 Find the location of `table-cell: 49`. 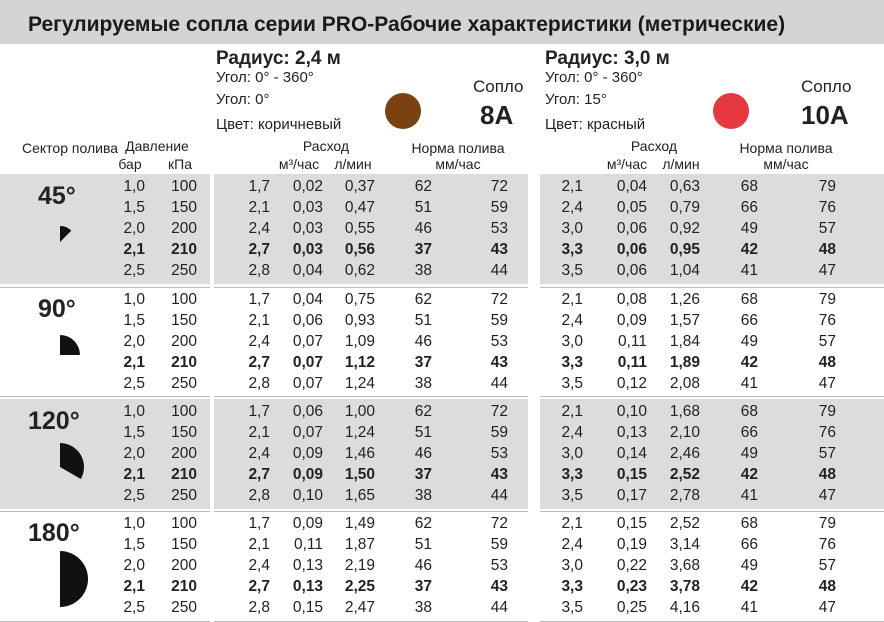

table-cell: 49 is located at coordinates (749, 342).